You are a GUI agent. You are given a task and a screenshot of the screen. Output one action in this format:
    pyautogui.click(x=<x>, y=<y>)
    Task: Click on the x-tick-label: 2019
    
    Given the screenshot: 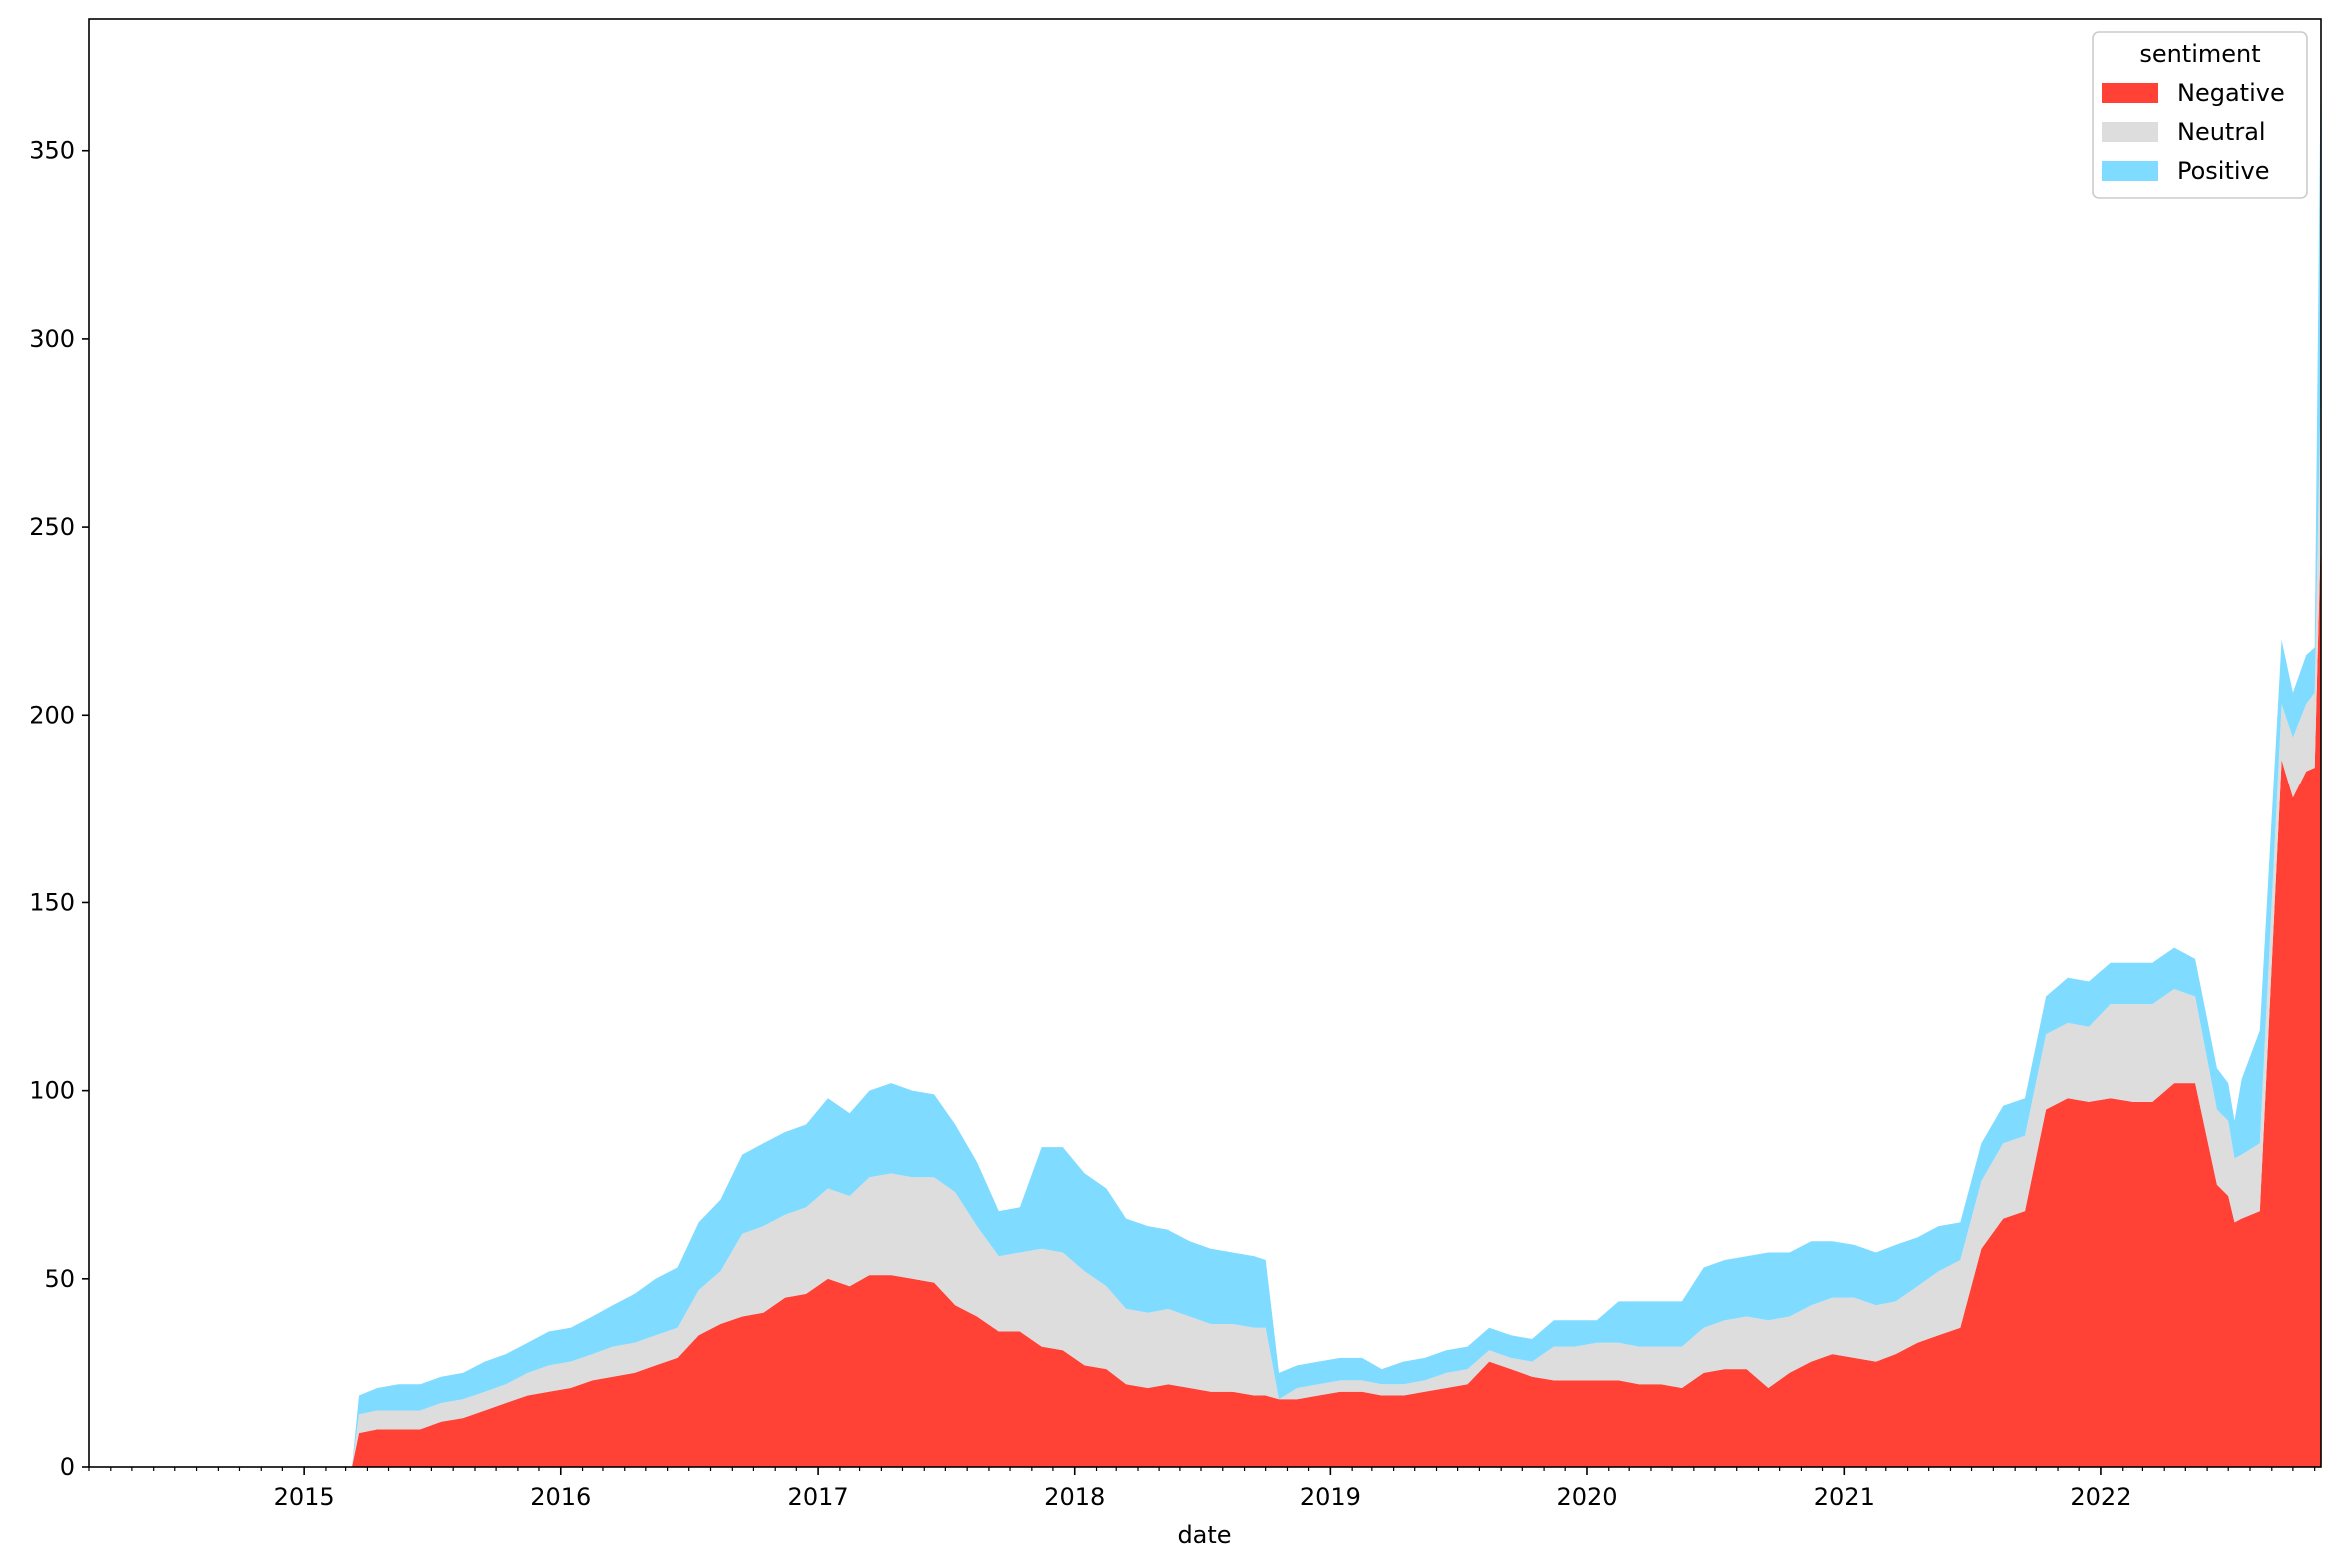 What is the action you would take?
    pyautogui.click(x=1330, y=1497)
    